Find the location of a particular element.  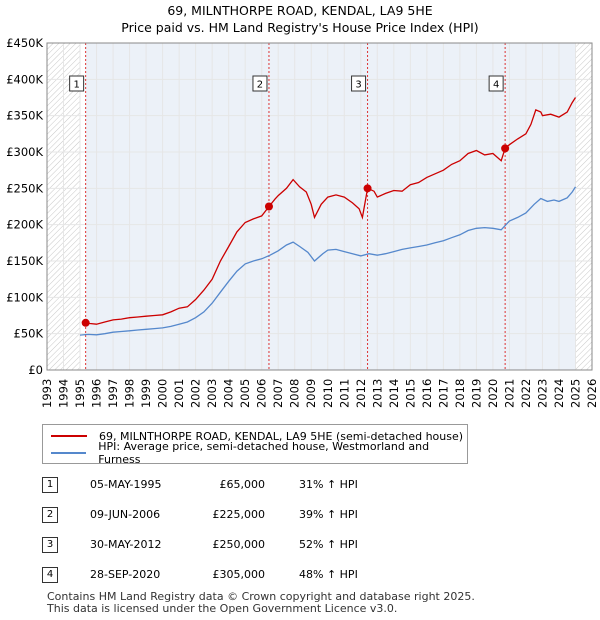

x-tick-label: 2004 is located at coordinates (229, 393).